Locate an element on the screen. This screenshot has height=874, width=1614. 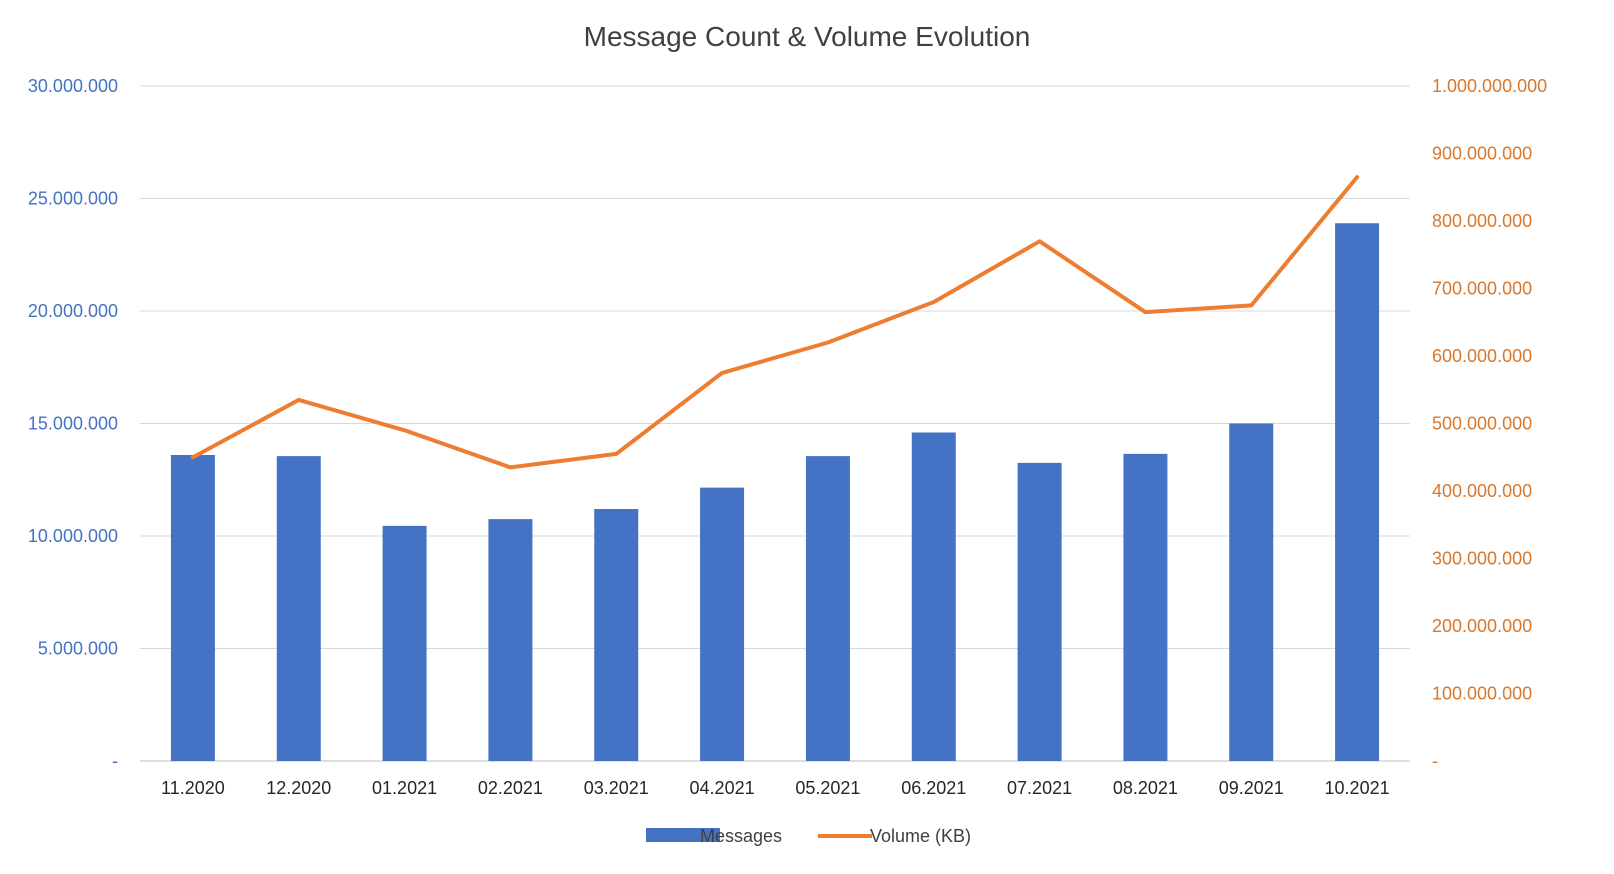
x-tick-label: 03.2021 is located at coordinates (616, 788).